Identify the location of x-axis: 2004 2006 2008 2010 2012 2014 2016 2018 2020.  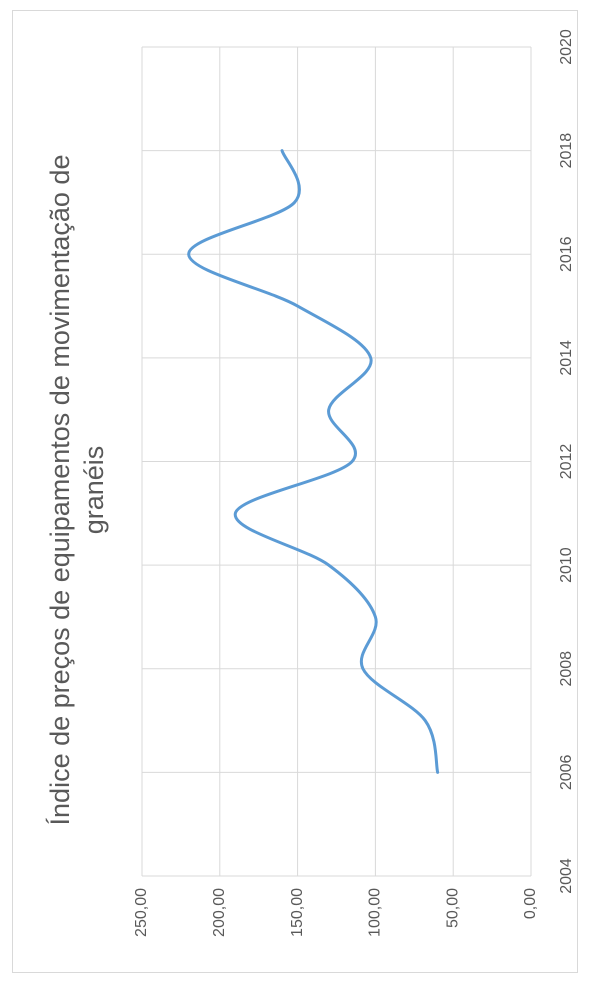
(566, 461).